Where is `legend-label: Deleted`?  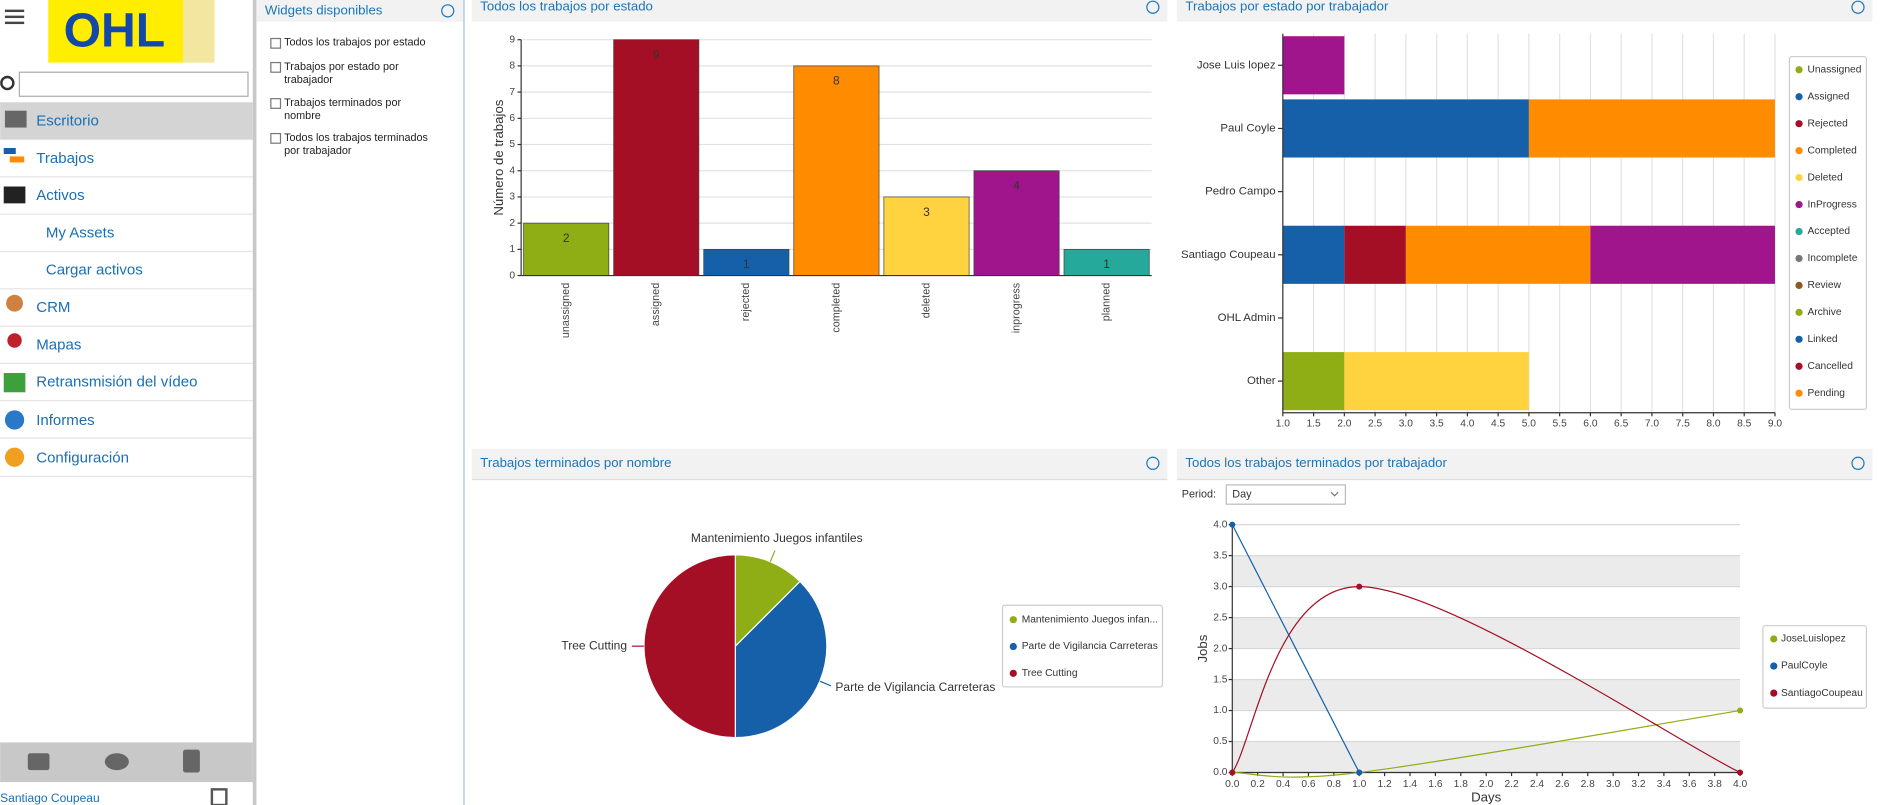
legend-label: Deleted is located at coordinates (1825, 177).